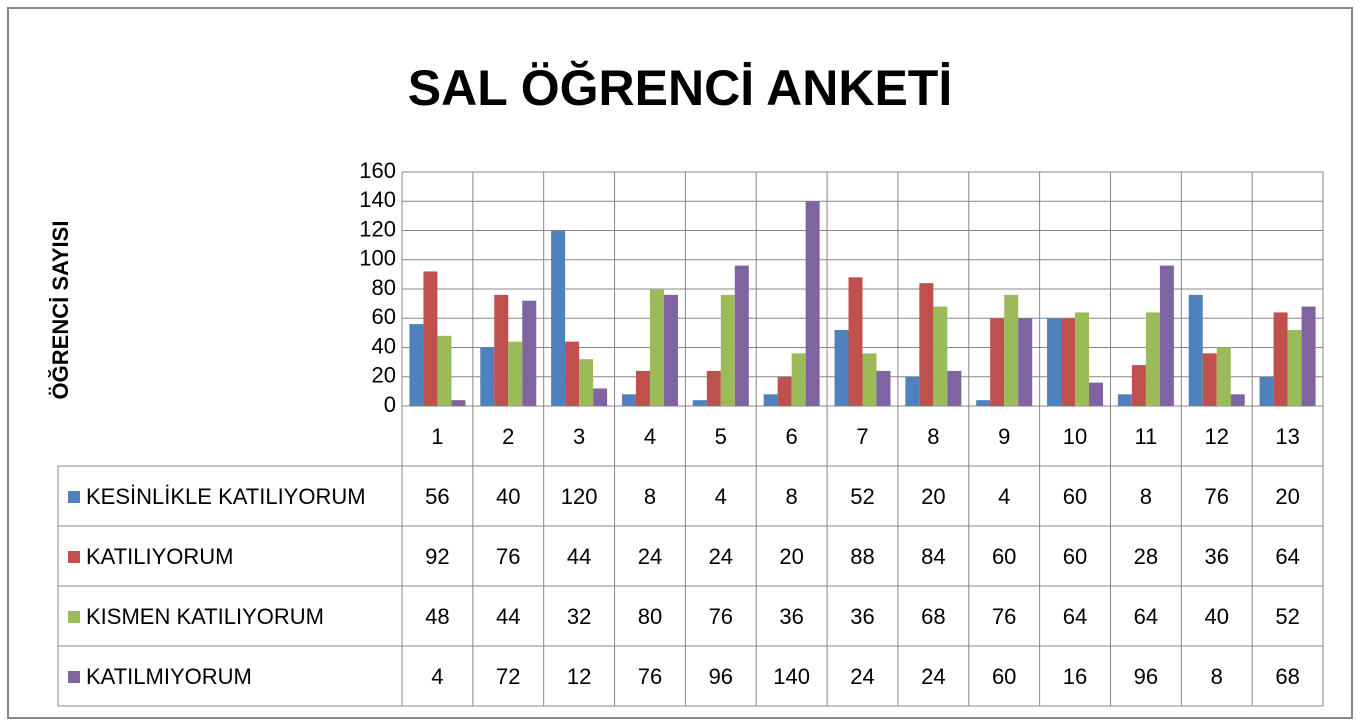 The height and width of the screenshot is (725, 1361). What do you see at coordinates (437, 496) in the screenshot?
I see `table-cell: 56` at bounding box center [437, 496].